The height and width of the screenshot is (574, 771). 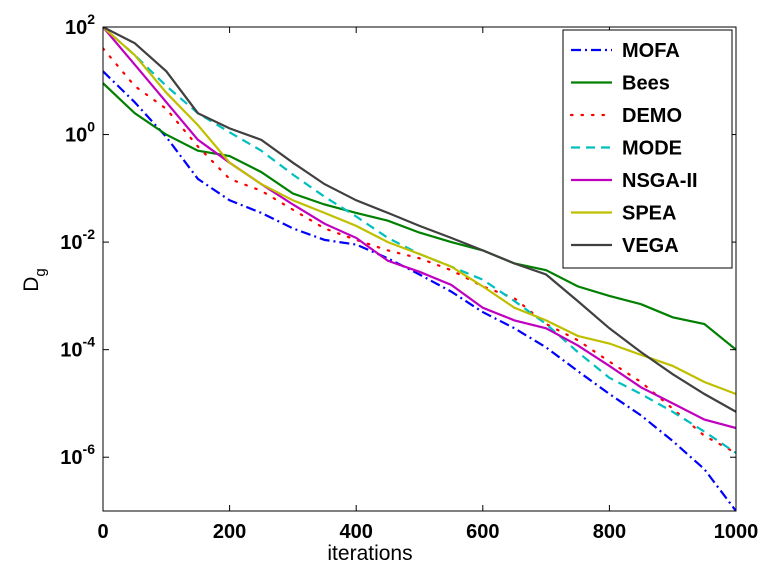 What do you see at coordinates (660, 181) in the screenshot?
I see `legend-label: NSGA-II` at bounding box center [660, 181].